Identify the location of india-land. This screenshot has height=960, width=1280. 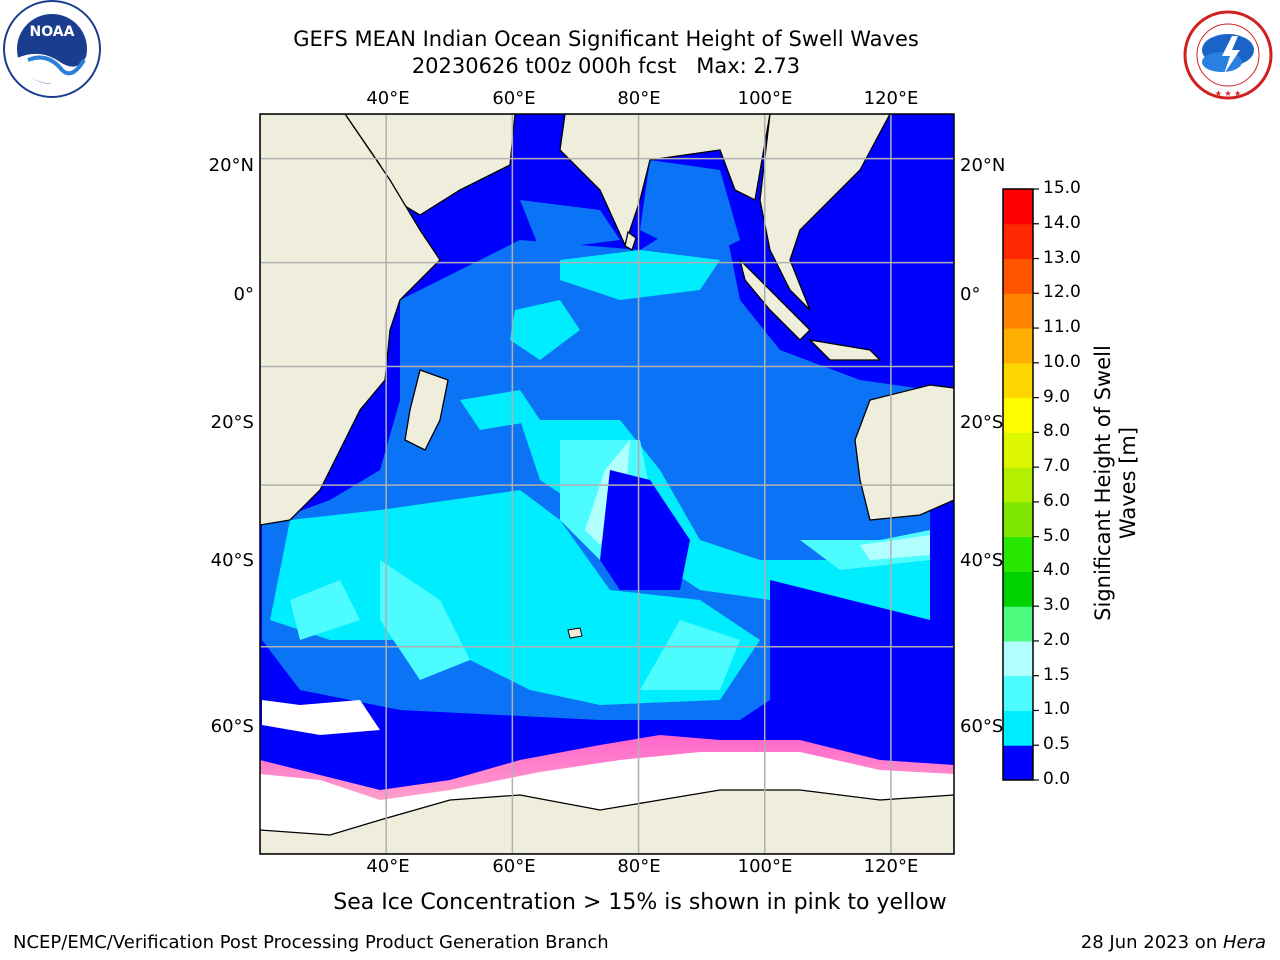
(665, 180).